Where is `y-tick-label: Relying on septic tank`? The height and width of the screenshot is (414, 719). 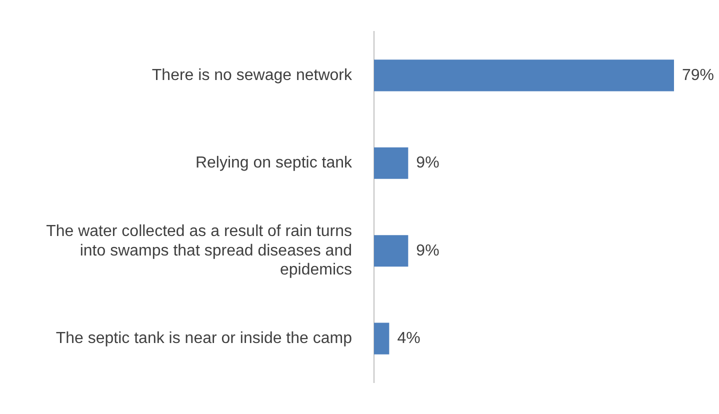 y-tick-label: Relying on septic tank is located at coordinates (274, 163).